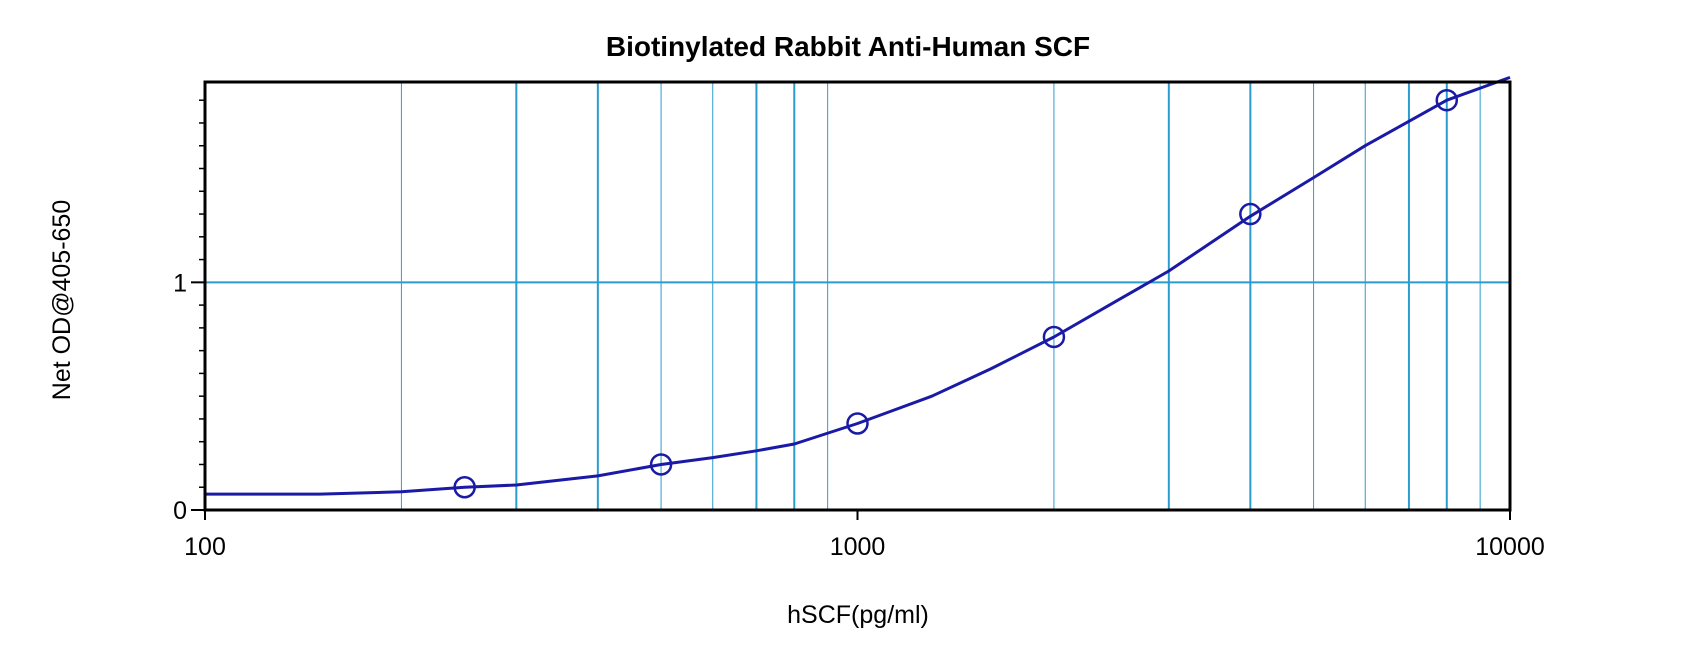 The width and height of the screenshot is (1700, 648). I want to click on chart-title: Biotinylated Rabbit Anti-Human SCF, so click(848, 46).